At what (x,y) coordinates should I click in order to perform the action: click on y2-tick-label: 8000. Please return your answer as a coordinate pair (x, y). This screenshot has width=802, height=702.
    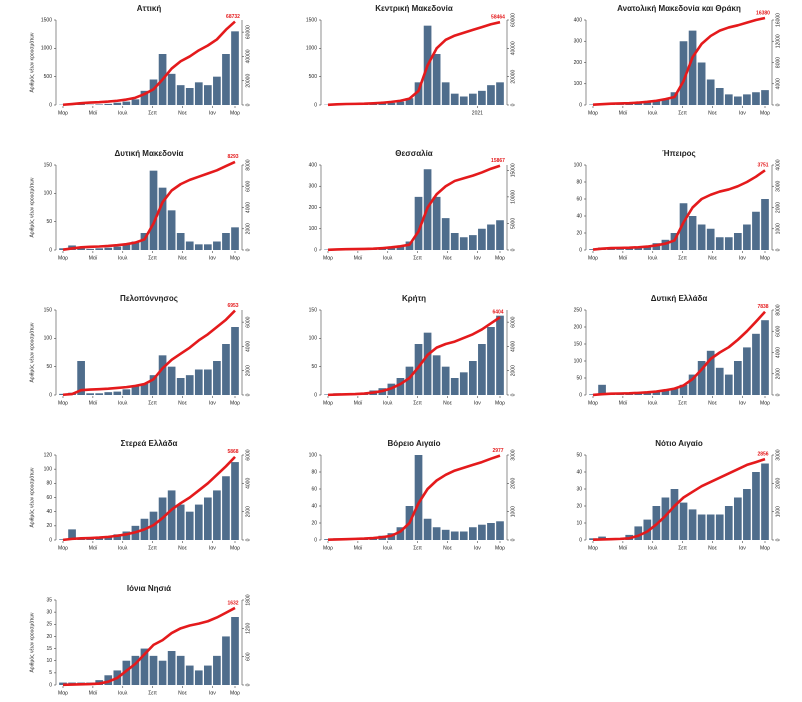
    Looking at the image, I should click on (778, 62).